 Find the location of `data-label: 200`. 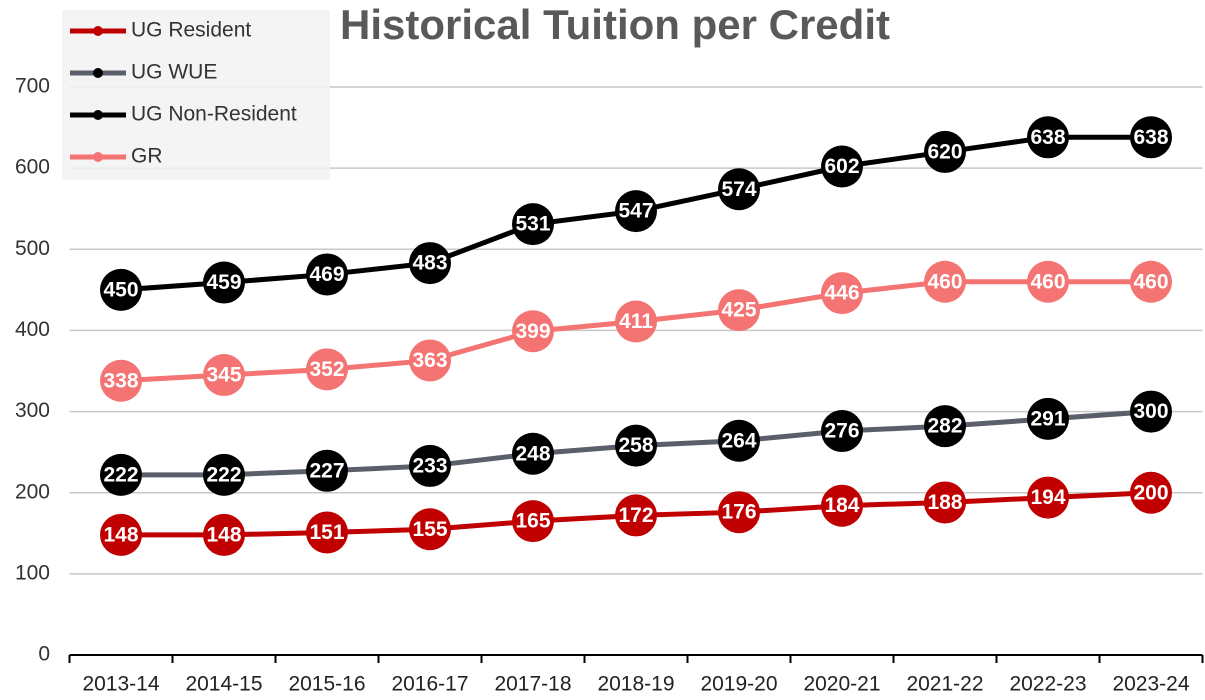

data-label: 200 is located at coordinates (1150, 492).